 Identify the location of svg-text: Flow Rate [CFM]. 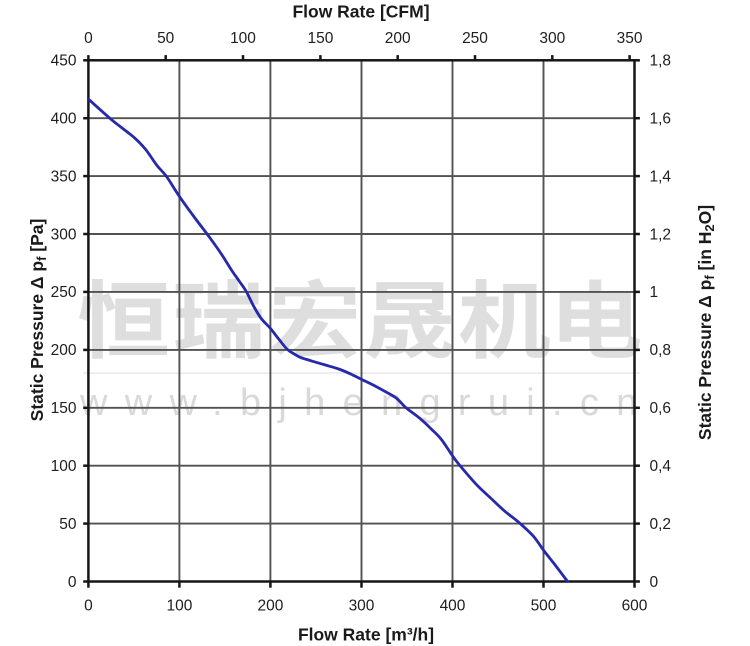
(360, 12).